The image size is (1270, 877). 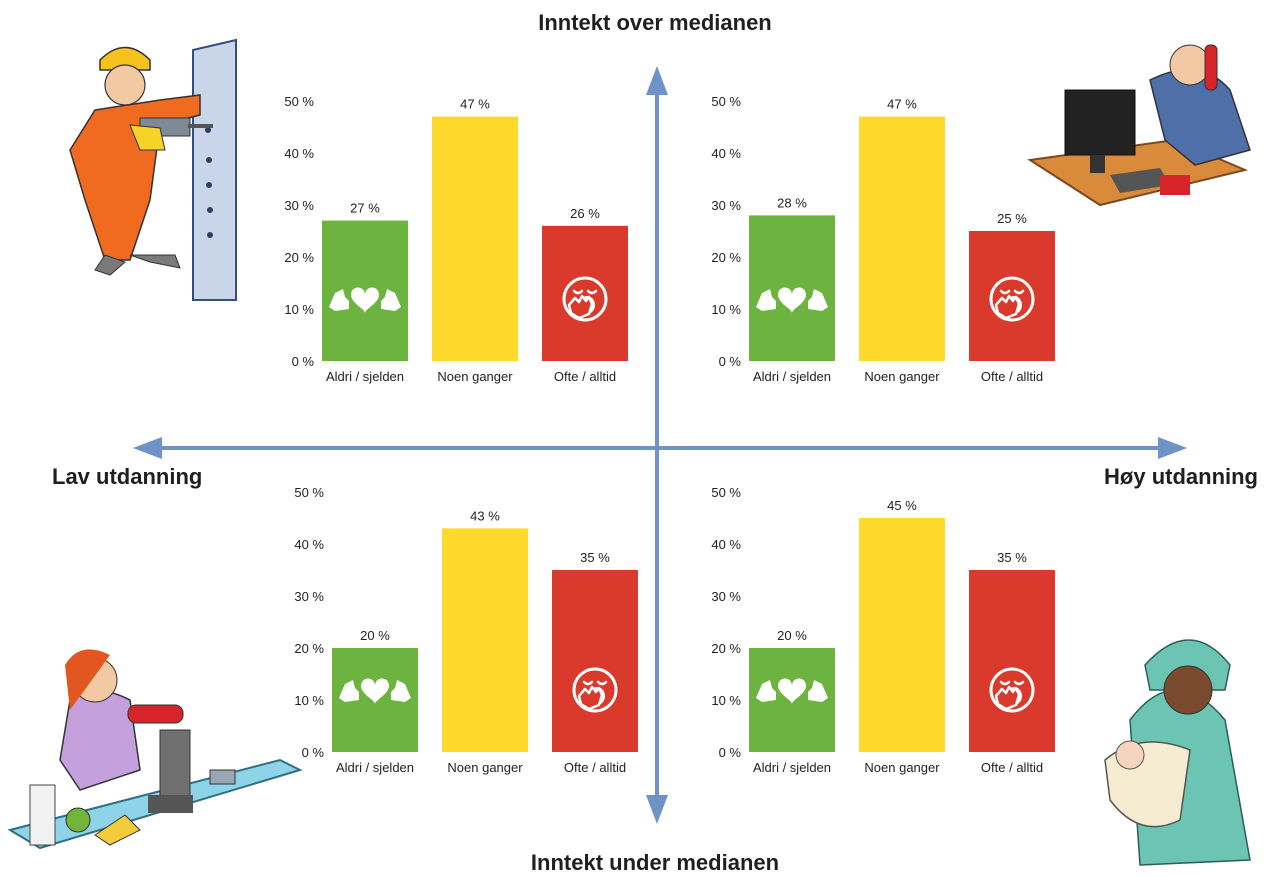 I want to click on office-worker-phone-illustration, so click(x=1139, y=125).